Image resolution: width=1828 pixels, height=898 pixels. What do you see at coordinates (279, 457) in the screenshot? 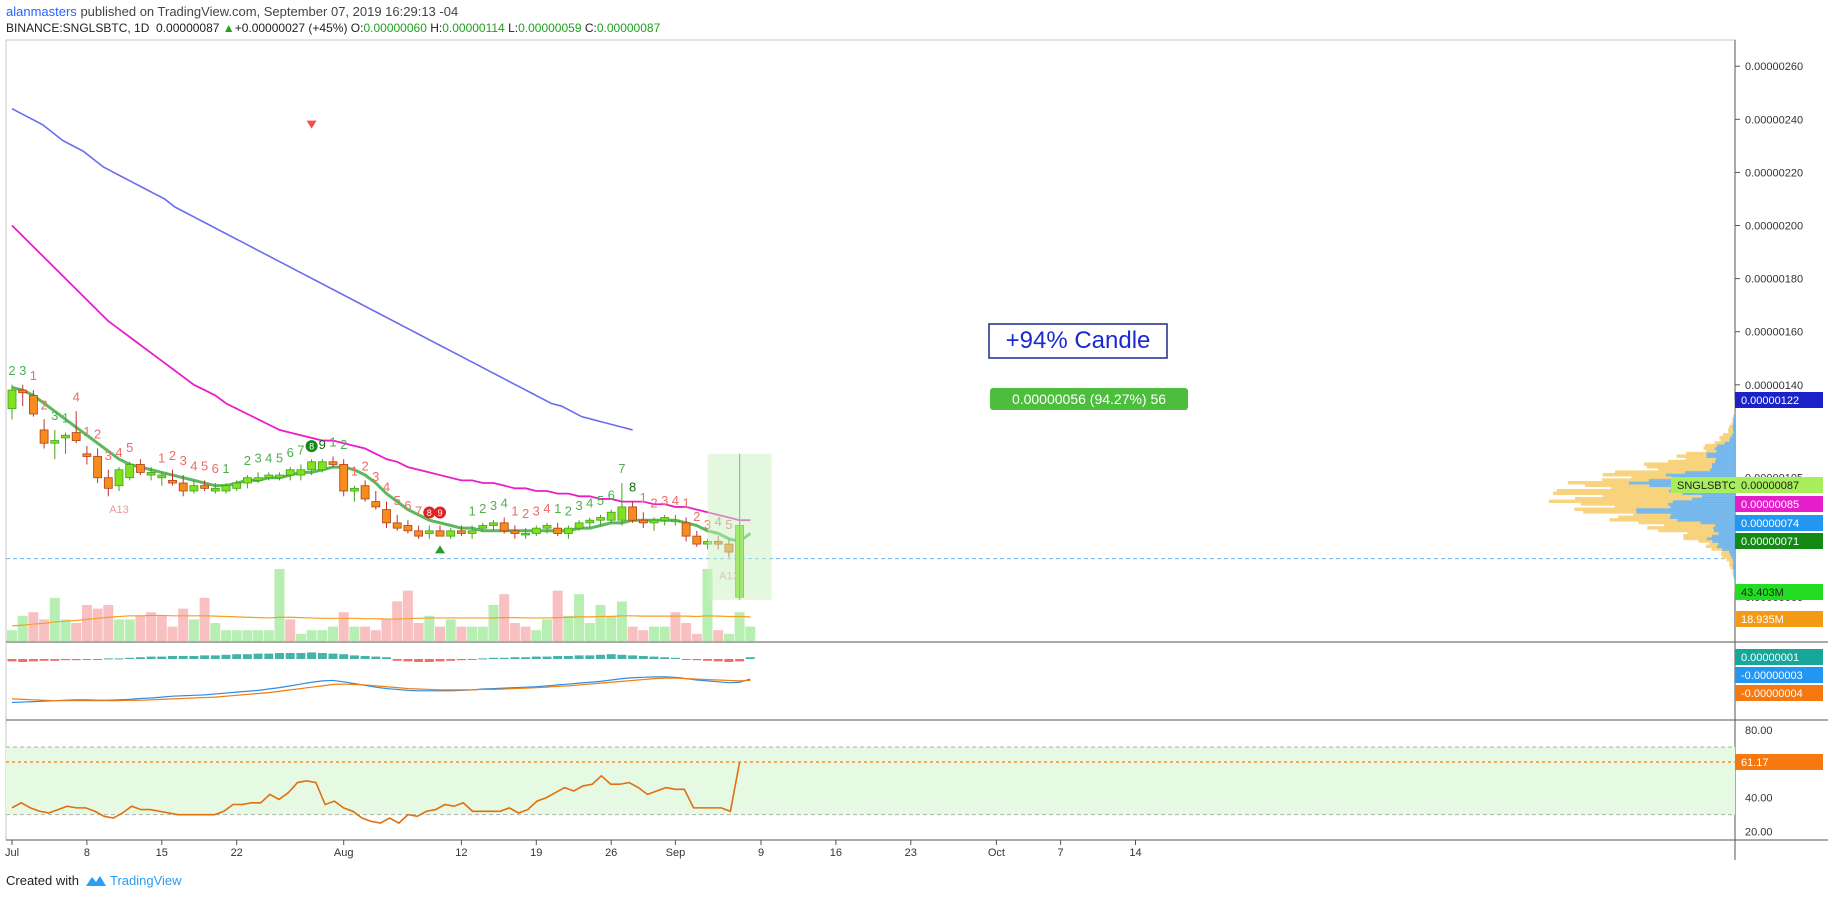
I see `td-count-label: 5` at bounding box center [279, 457].